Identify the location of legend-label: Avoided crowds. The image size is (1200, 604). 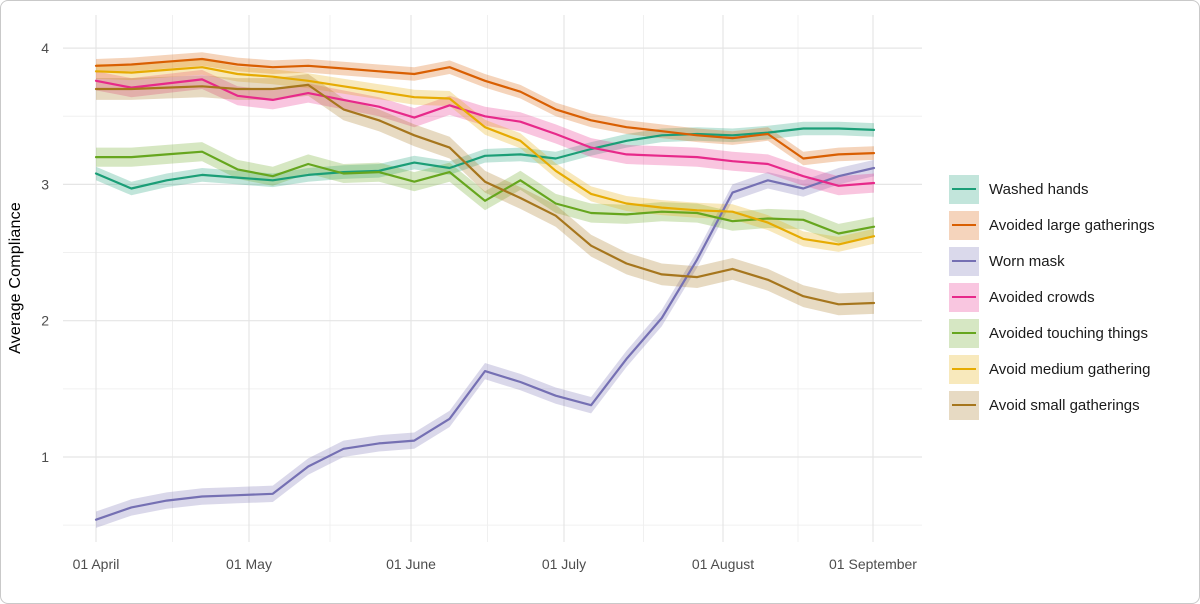
(1042, 297).